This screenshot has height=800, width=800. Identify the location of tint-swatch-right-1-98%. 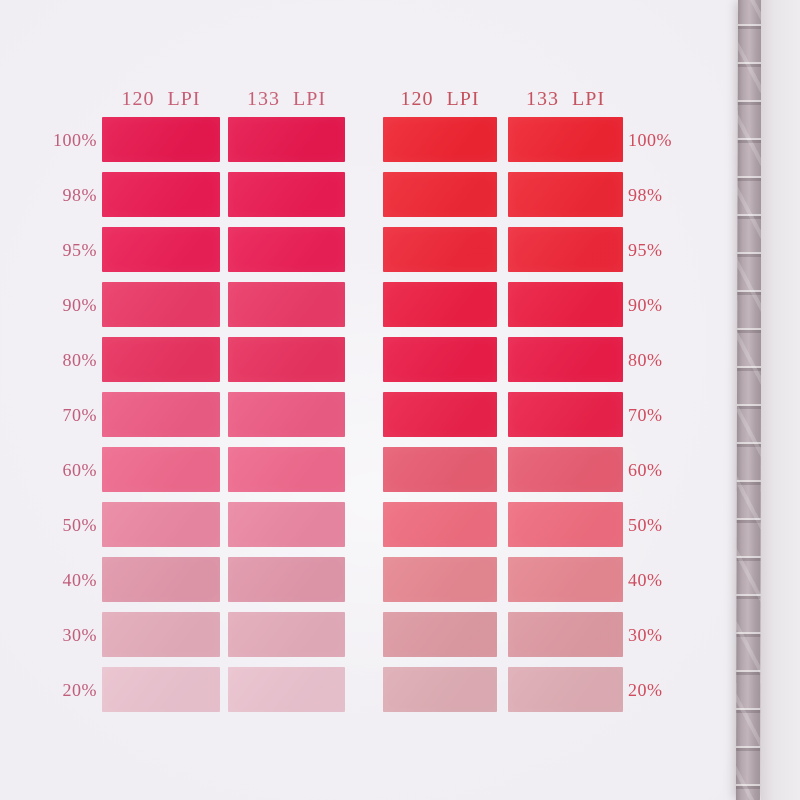
(565, 194).